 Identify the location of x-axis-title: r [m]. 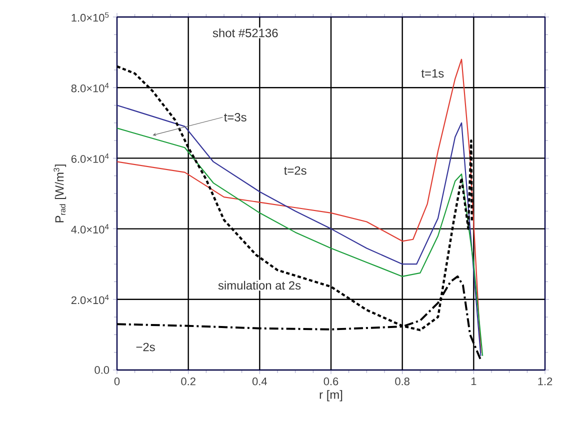
(331, 396).